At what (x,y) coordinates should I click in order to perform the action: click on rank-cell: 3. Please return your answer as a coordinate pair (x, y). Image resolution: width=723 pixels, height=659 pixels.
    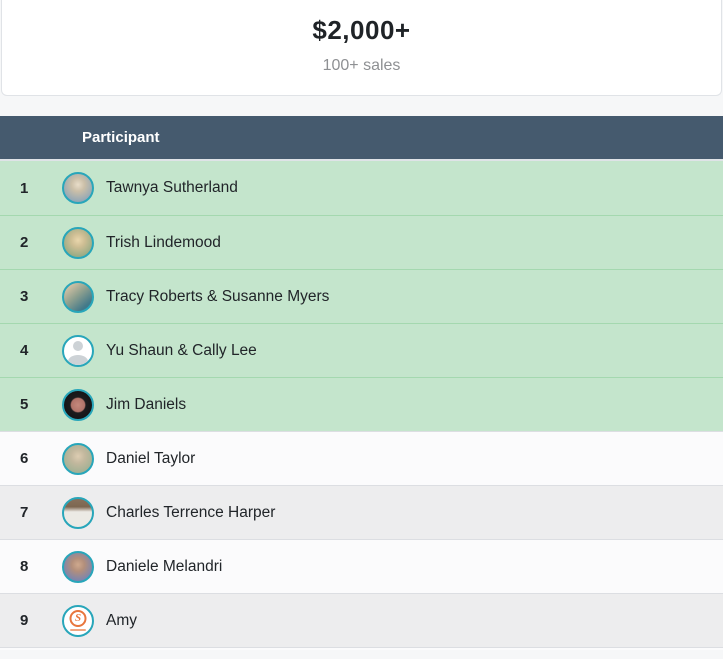
    Looking at the image, I should click on (24, 296).